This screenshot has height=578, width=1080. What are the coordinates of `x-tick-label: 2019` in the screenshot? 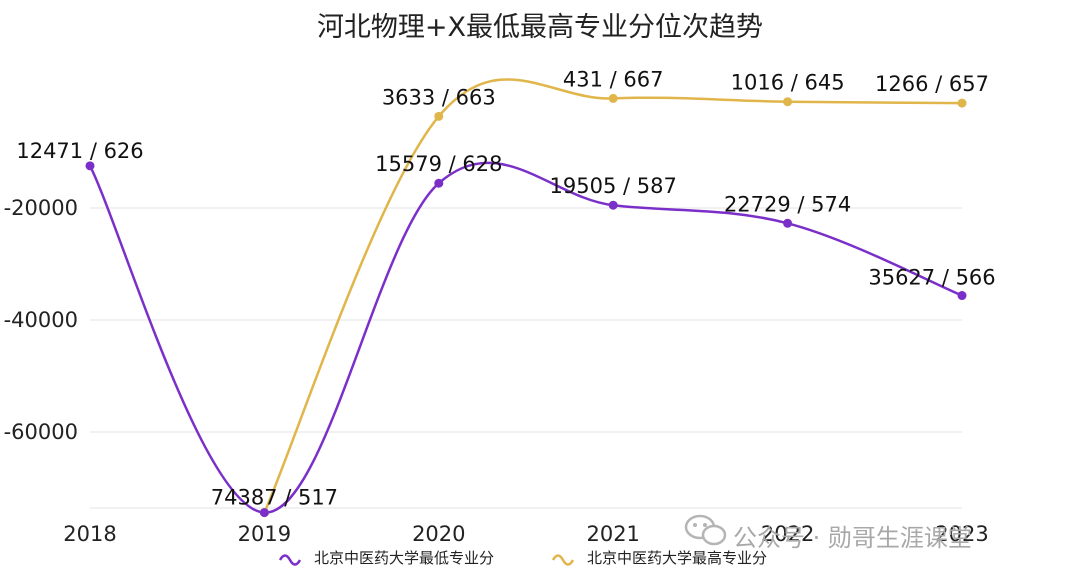 It's located at (264, 534).